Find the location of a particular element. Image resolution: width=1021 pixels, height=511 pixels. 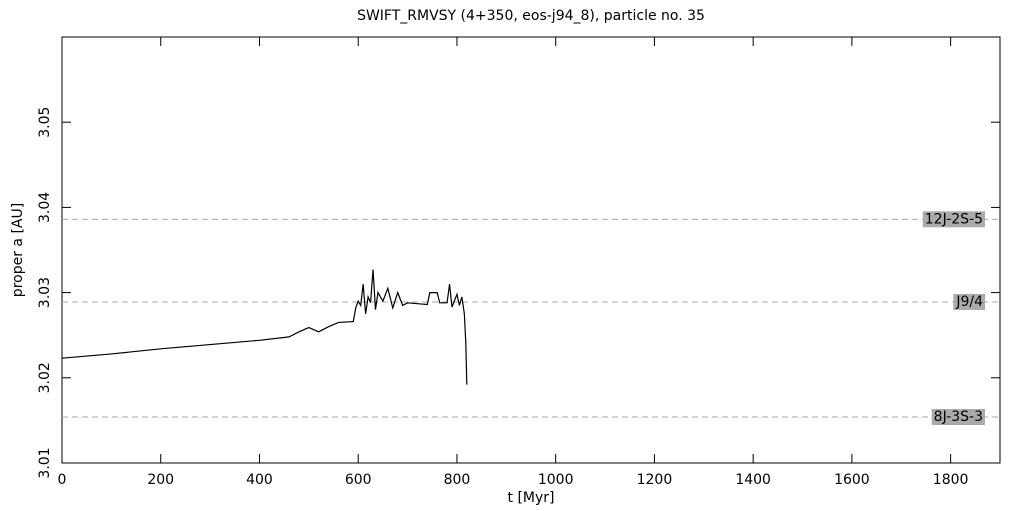

x-tick-label: 1600 is located at coordinates (852, 480).